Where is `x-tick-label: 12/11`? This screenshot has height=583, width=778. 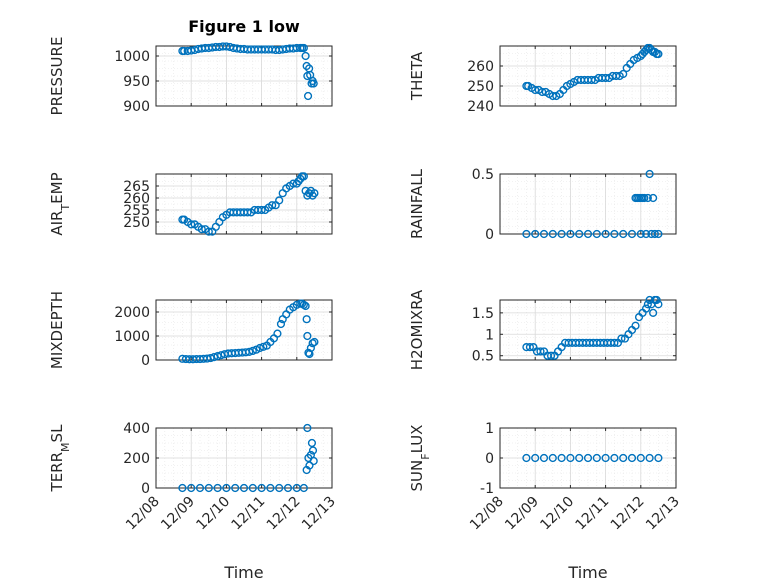 x-tick-label: 12/11 is located at coordinates (249, 514).